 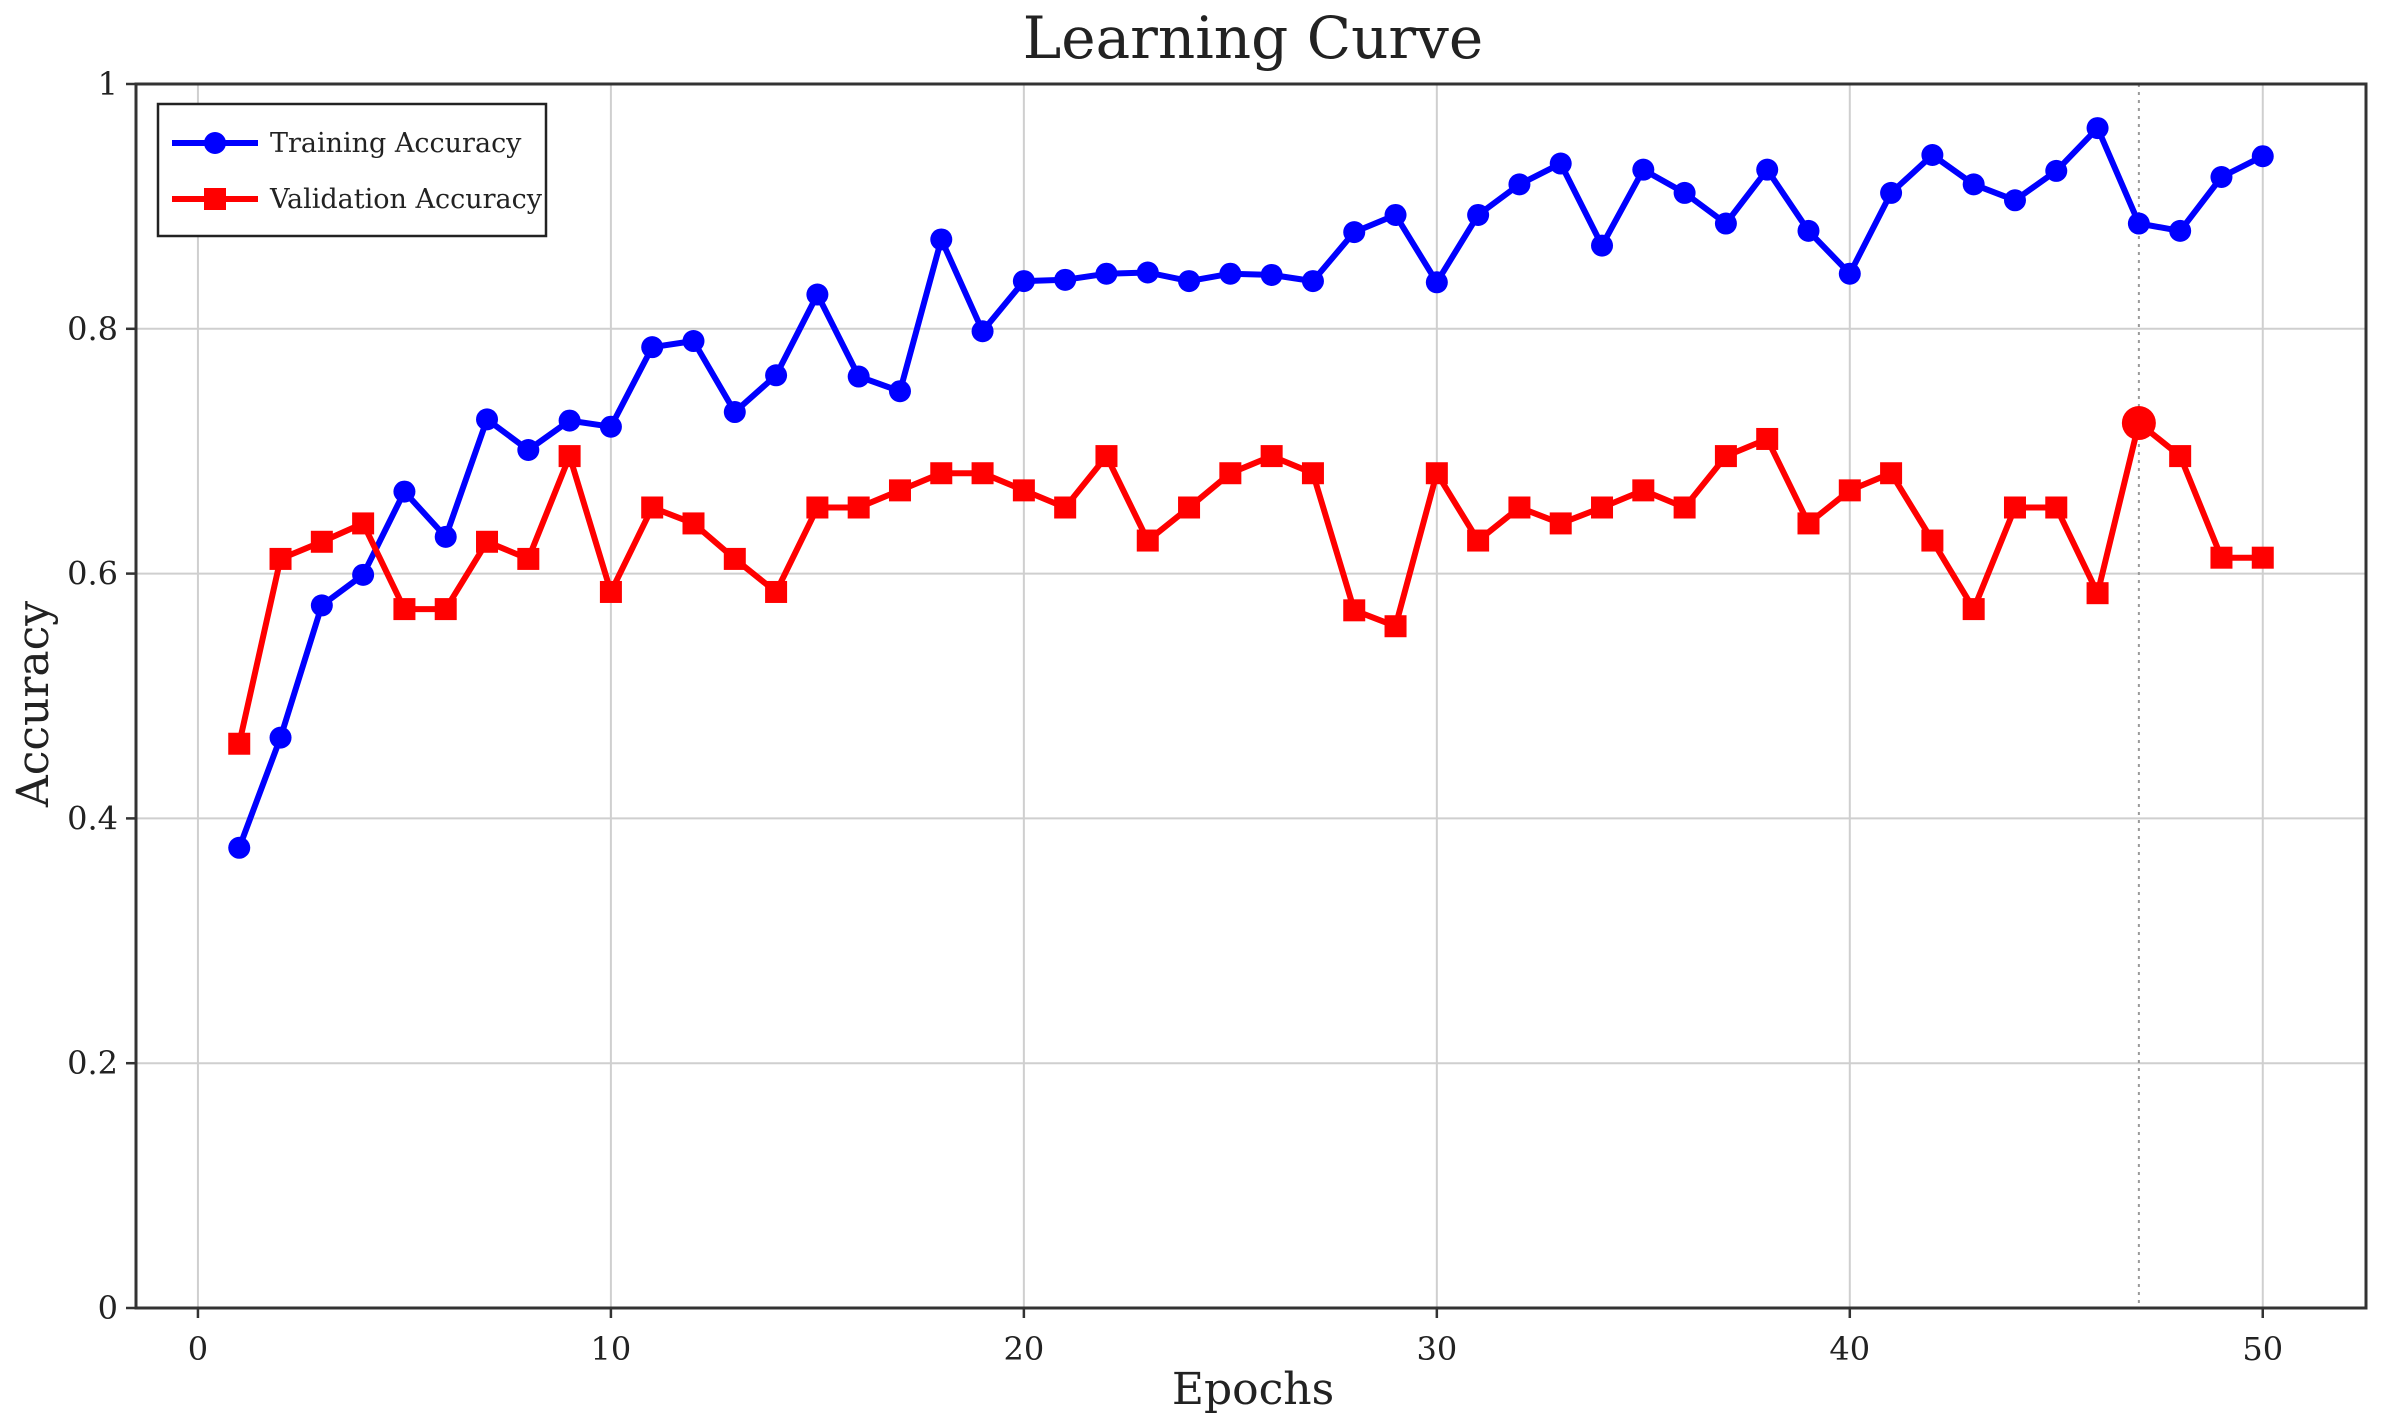 I want to click on x-tick-label: 50, so click(x=2262, y=1349).